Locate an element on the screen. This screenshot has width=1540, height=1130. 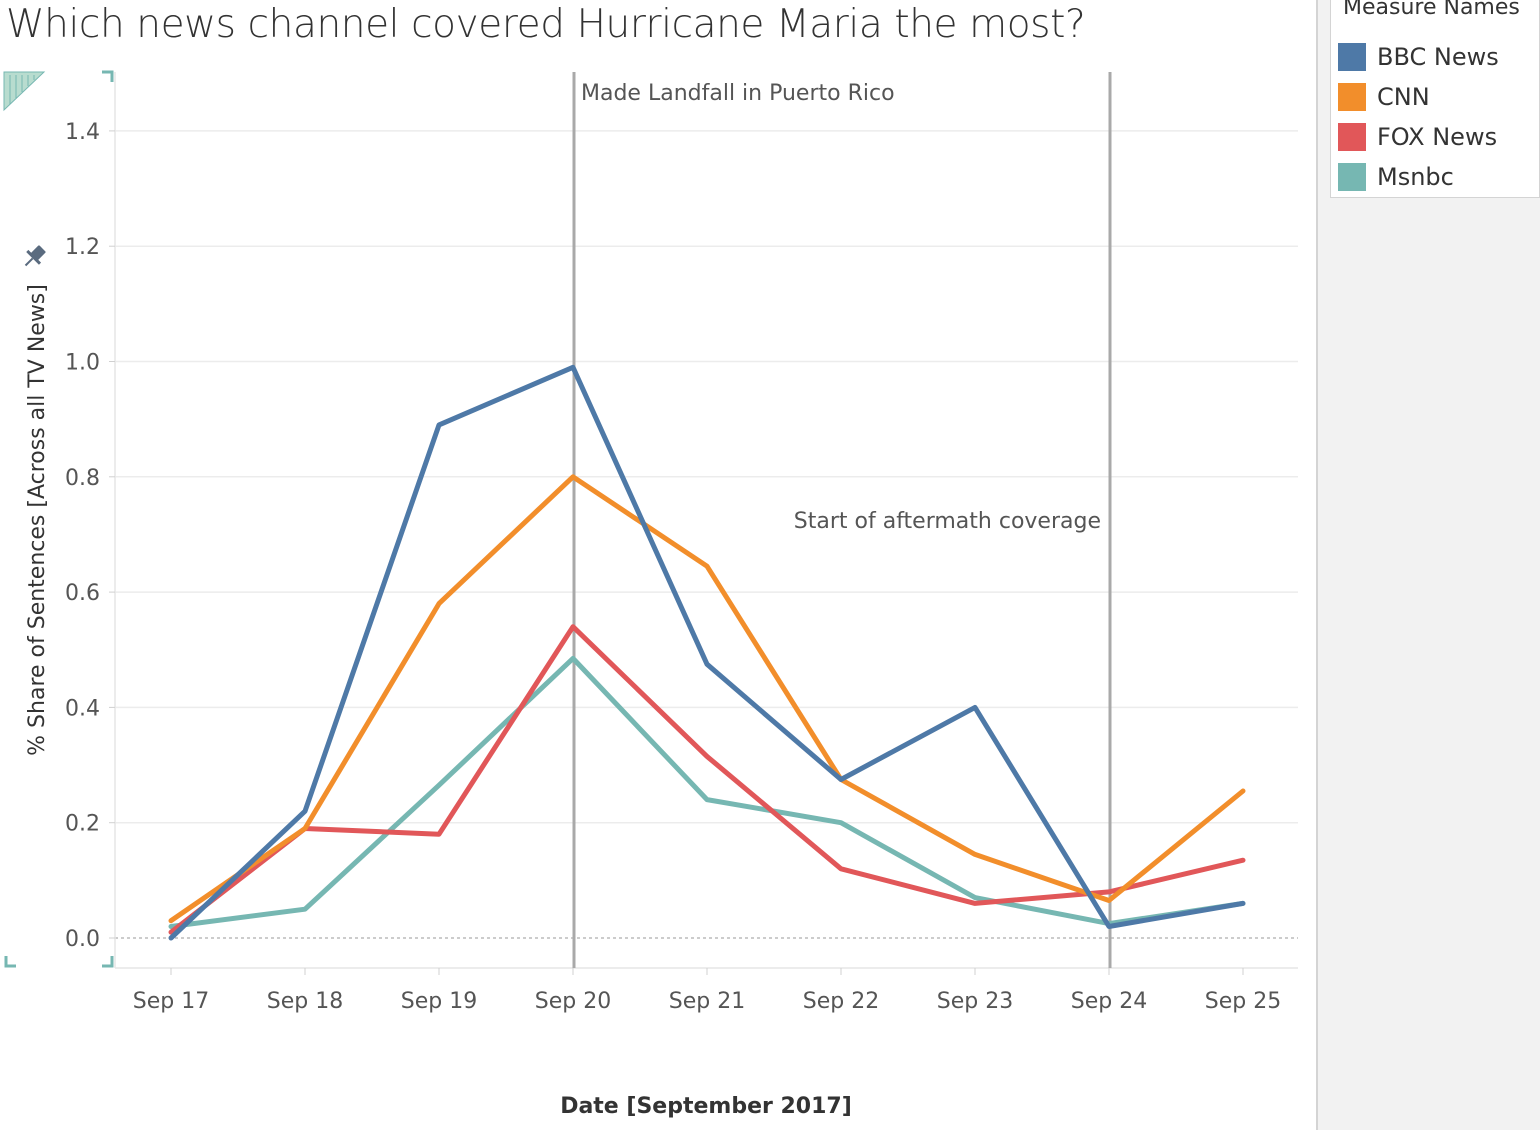
x-axis-title: Date [September 2017] is located at coordinates (706, 1106).